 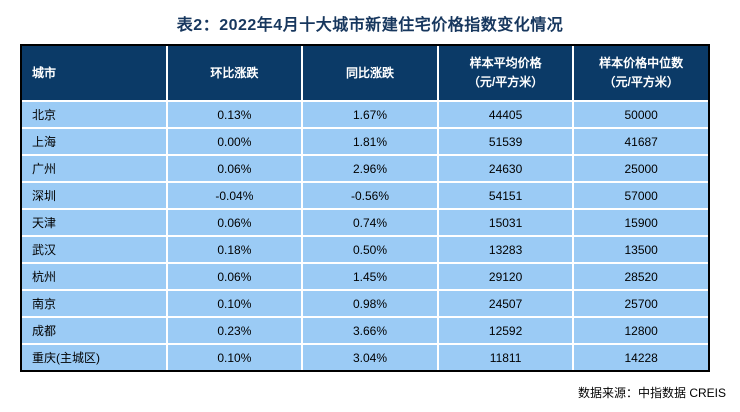 I want to click on header-cell-mom: 环比涨跌, so click(x=233, y=73).